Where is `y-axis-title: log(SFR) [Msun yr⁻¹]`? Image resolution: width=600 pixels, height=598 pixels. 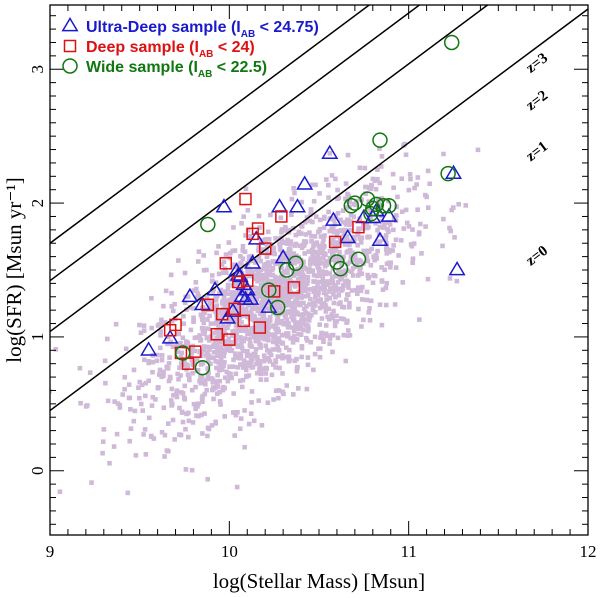
y-axis-title: log(SFR) [Msun yr⁻¹] is located at coordinates (14, 269).